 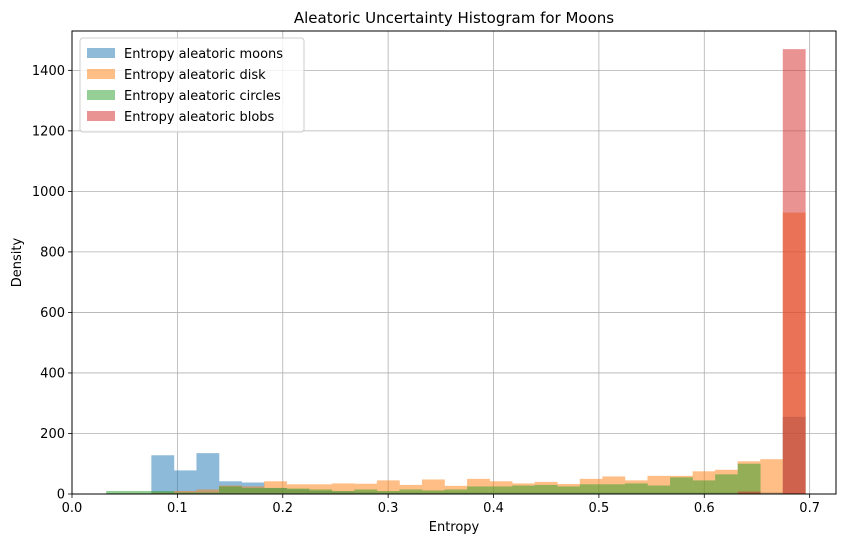 I want to click on legend-entry: Entropy aleatoric blobs, so click(x=199, y=117).